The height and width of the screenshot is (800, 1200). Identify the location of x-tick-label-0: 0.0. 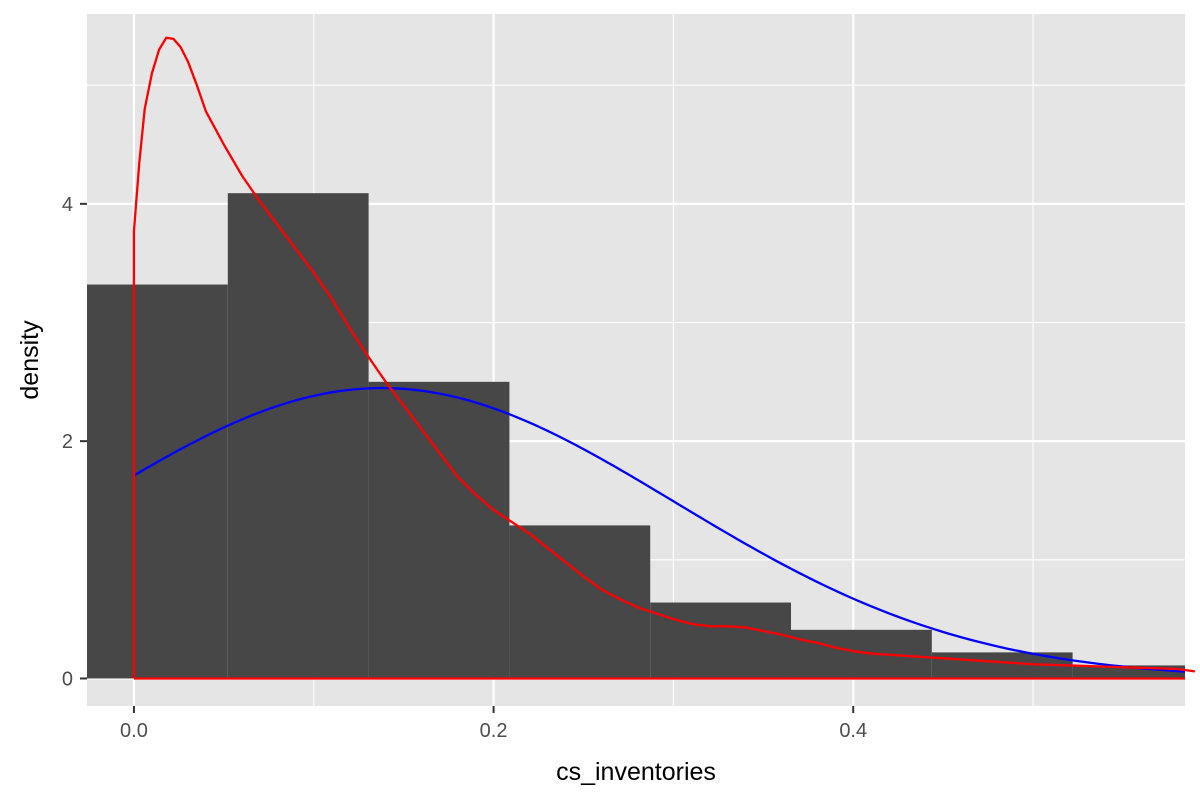
(134, 731).